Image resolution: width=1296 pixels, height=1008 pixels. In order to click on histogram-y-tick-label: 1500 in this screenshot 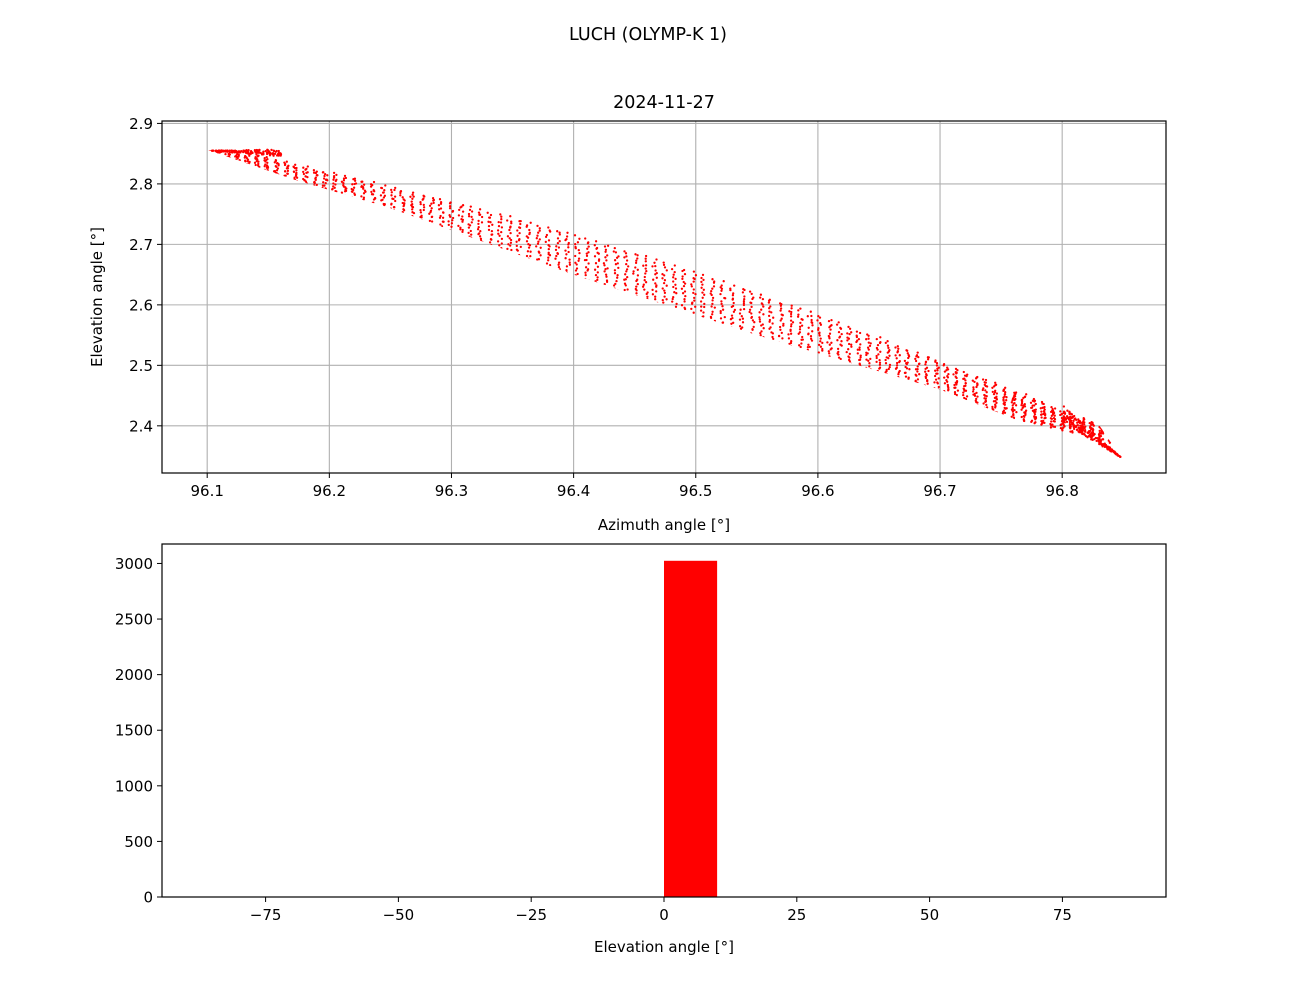, I will do `click(134, 731)`.